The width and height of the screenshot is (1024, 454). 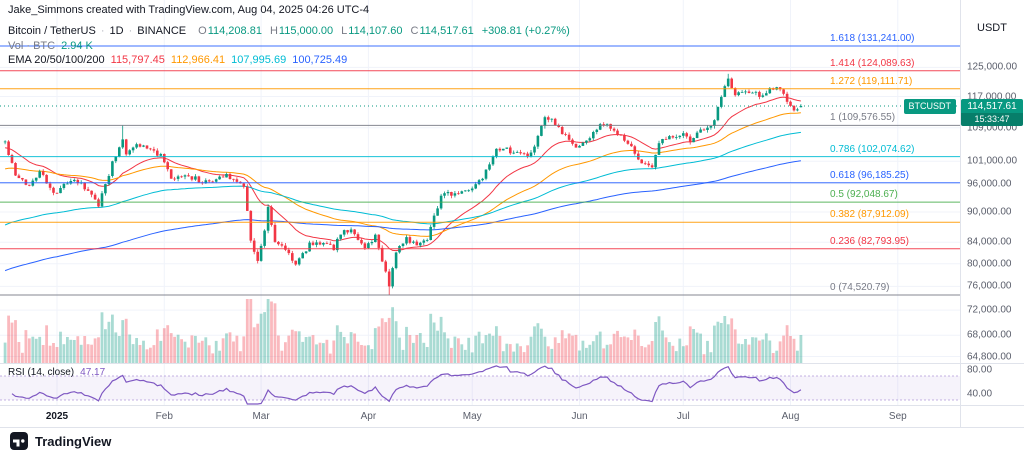 I want to click on interval-label: 1D, so click(x=116, y=31).